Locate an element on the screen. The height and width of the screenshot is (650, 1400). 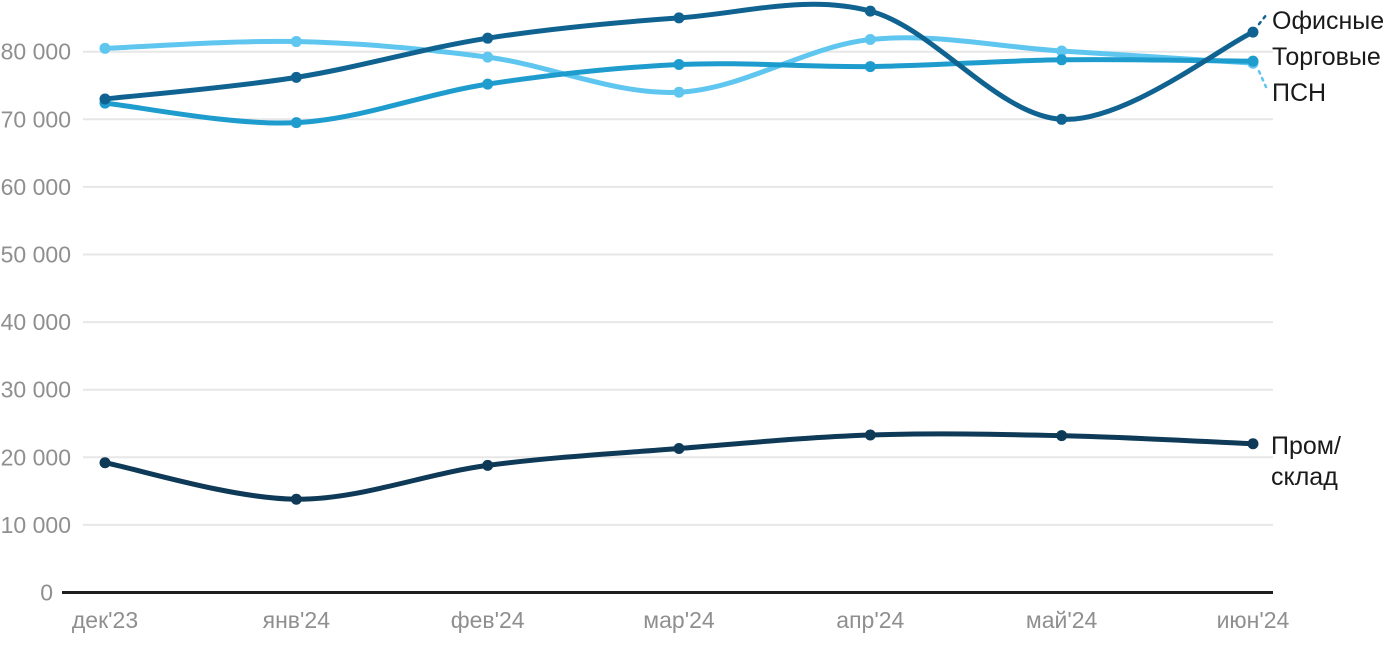
legend-label-retail: Торговые is located at coordinates (1326, 57).